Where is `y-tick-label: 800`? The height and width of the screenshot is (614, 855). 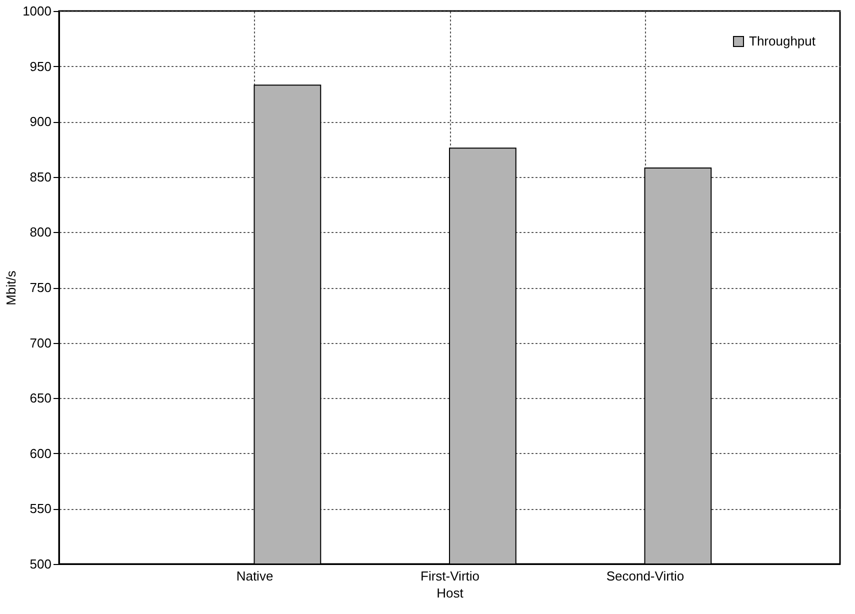 y-tick-label: 800 is located at coordinates (41, 232).